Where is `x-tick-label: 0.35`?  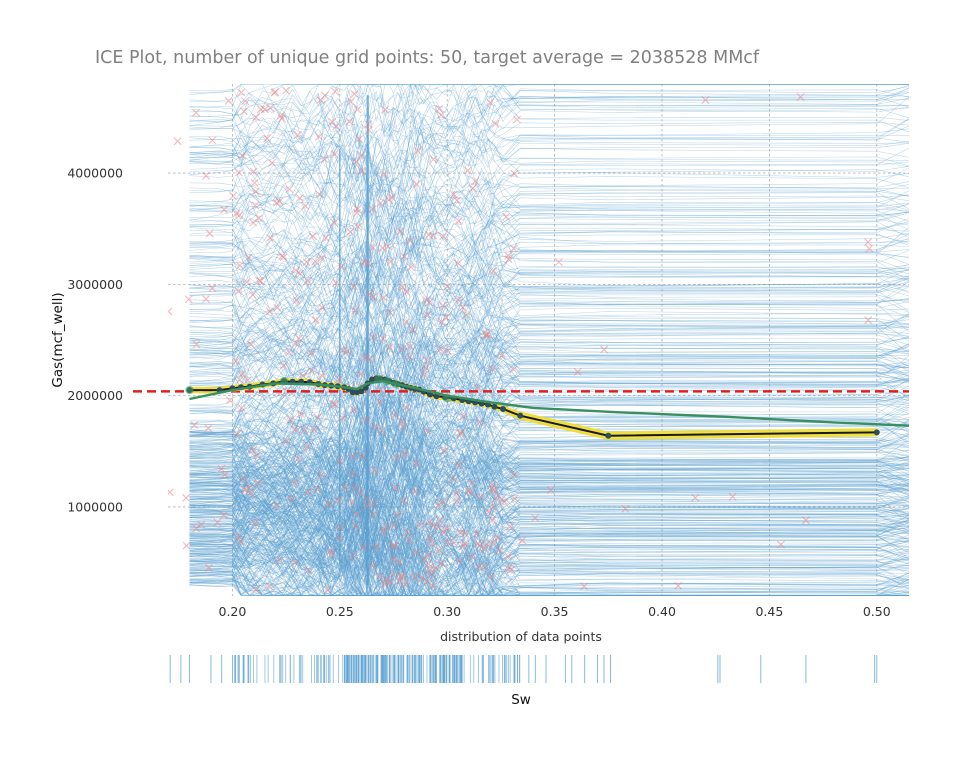
x-tick-label: 0.35 is located at coordinates (555, 611).